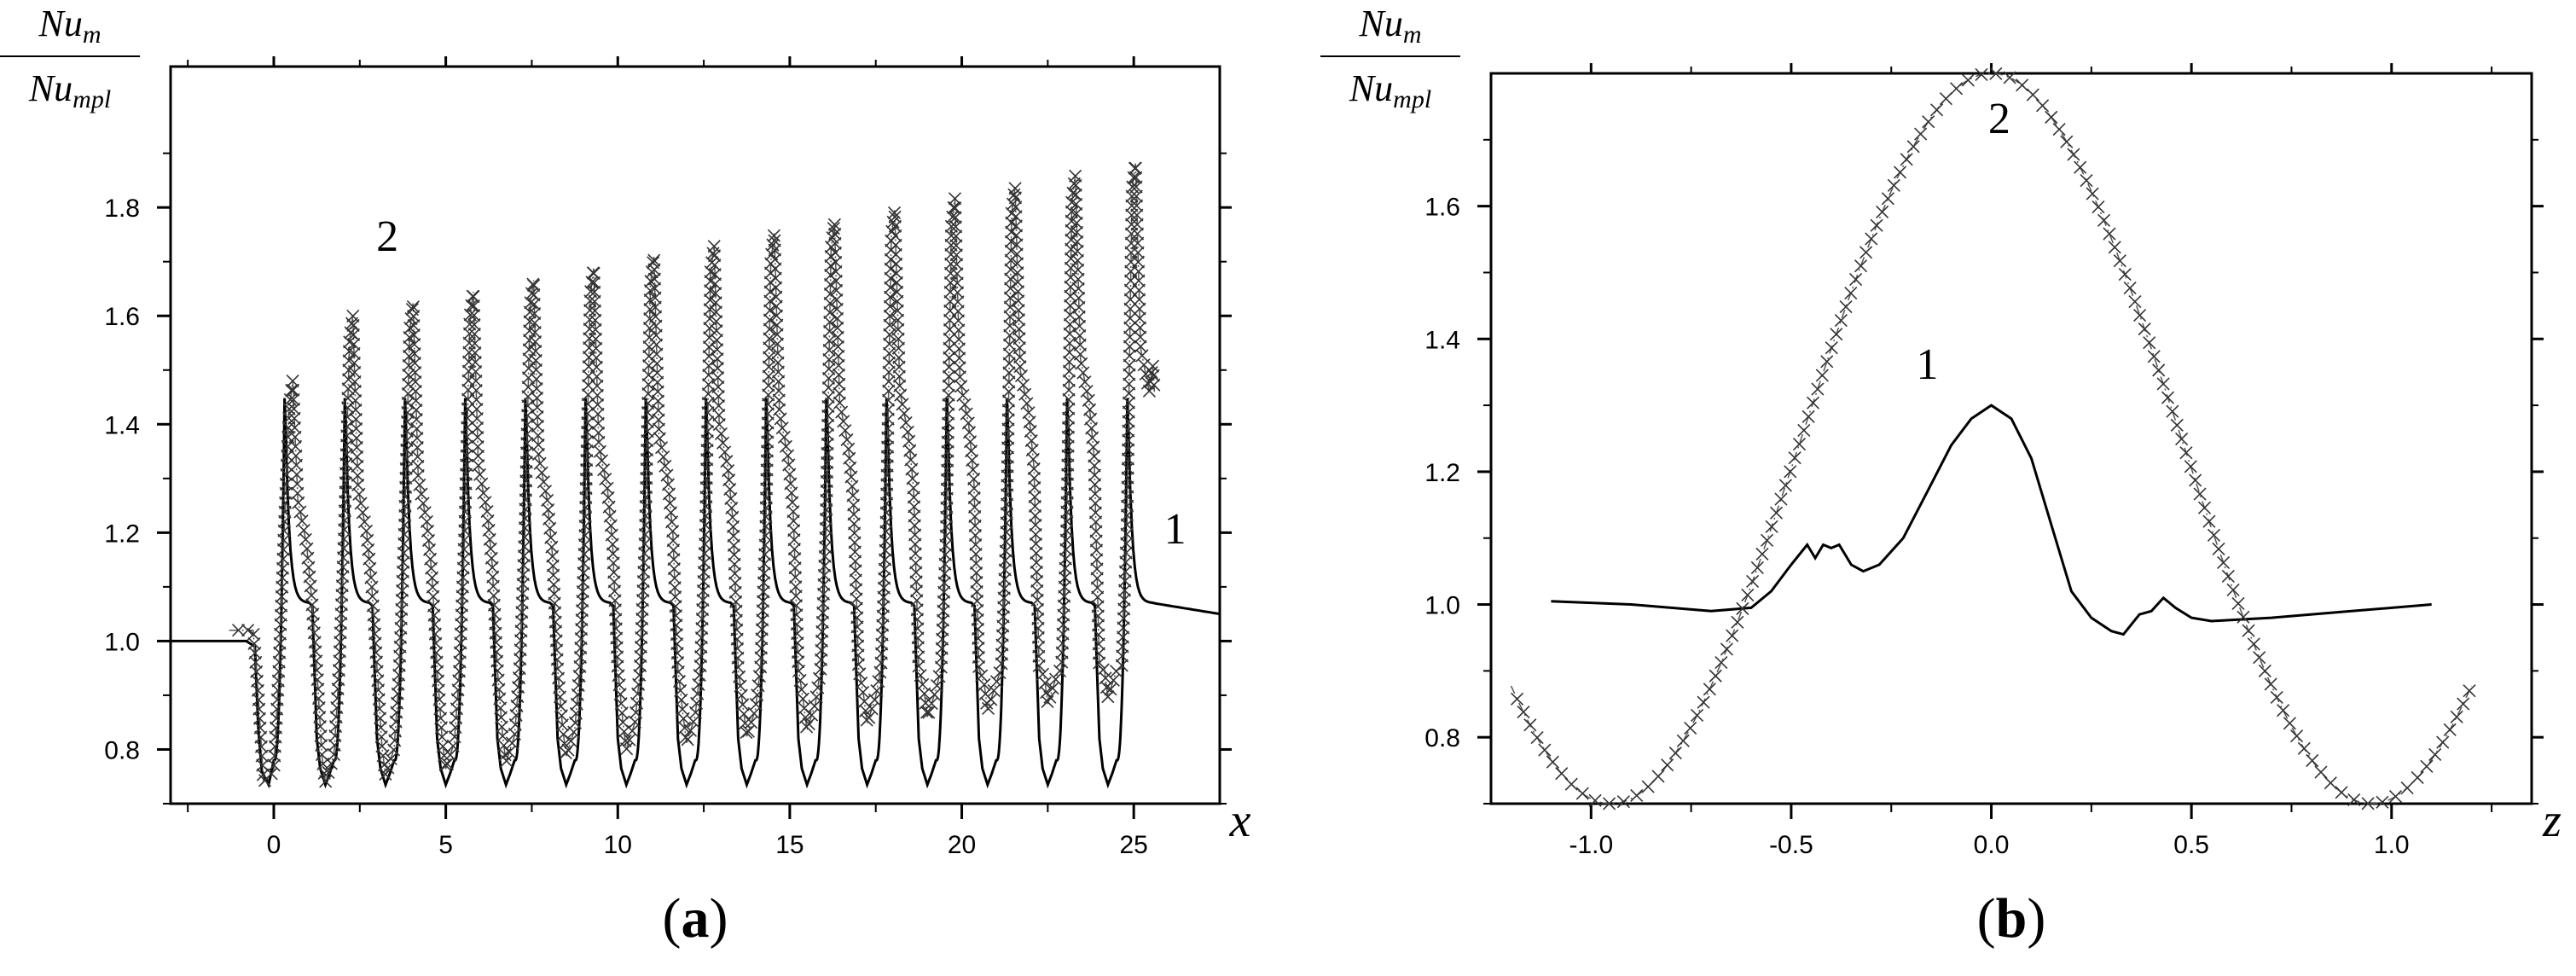  I want to click on y-axis-label-numerator: Num, so click(69, 26).